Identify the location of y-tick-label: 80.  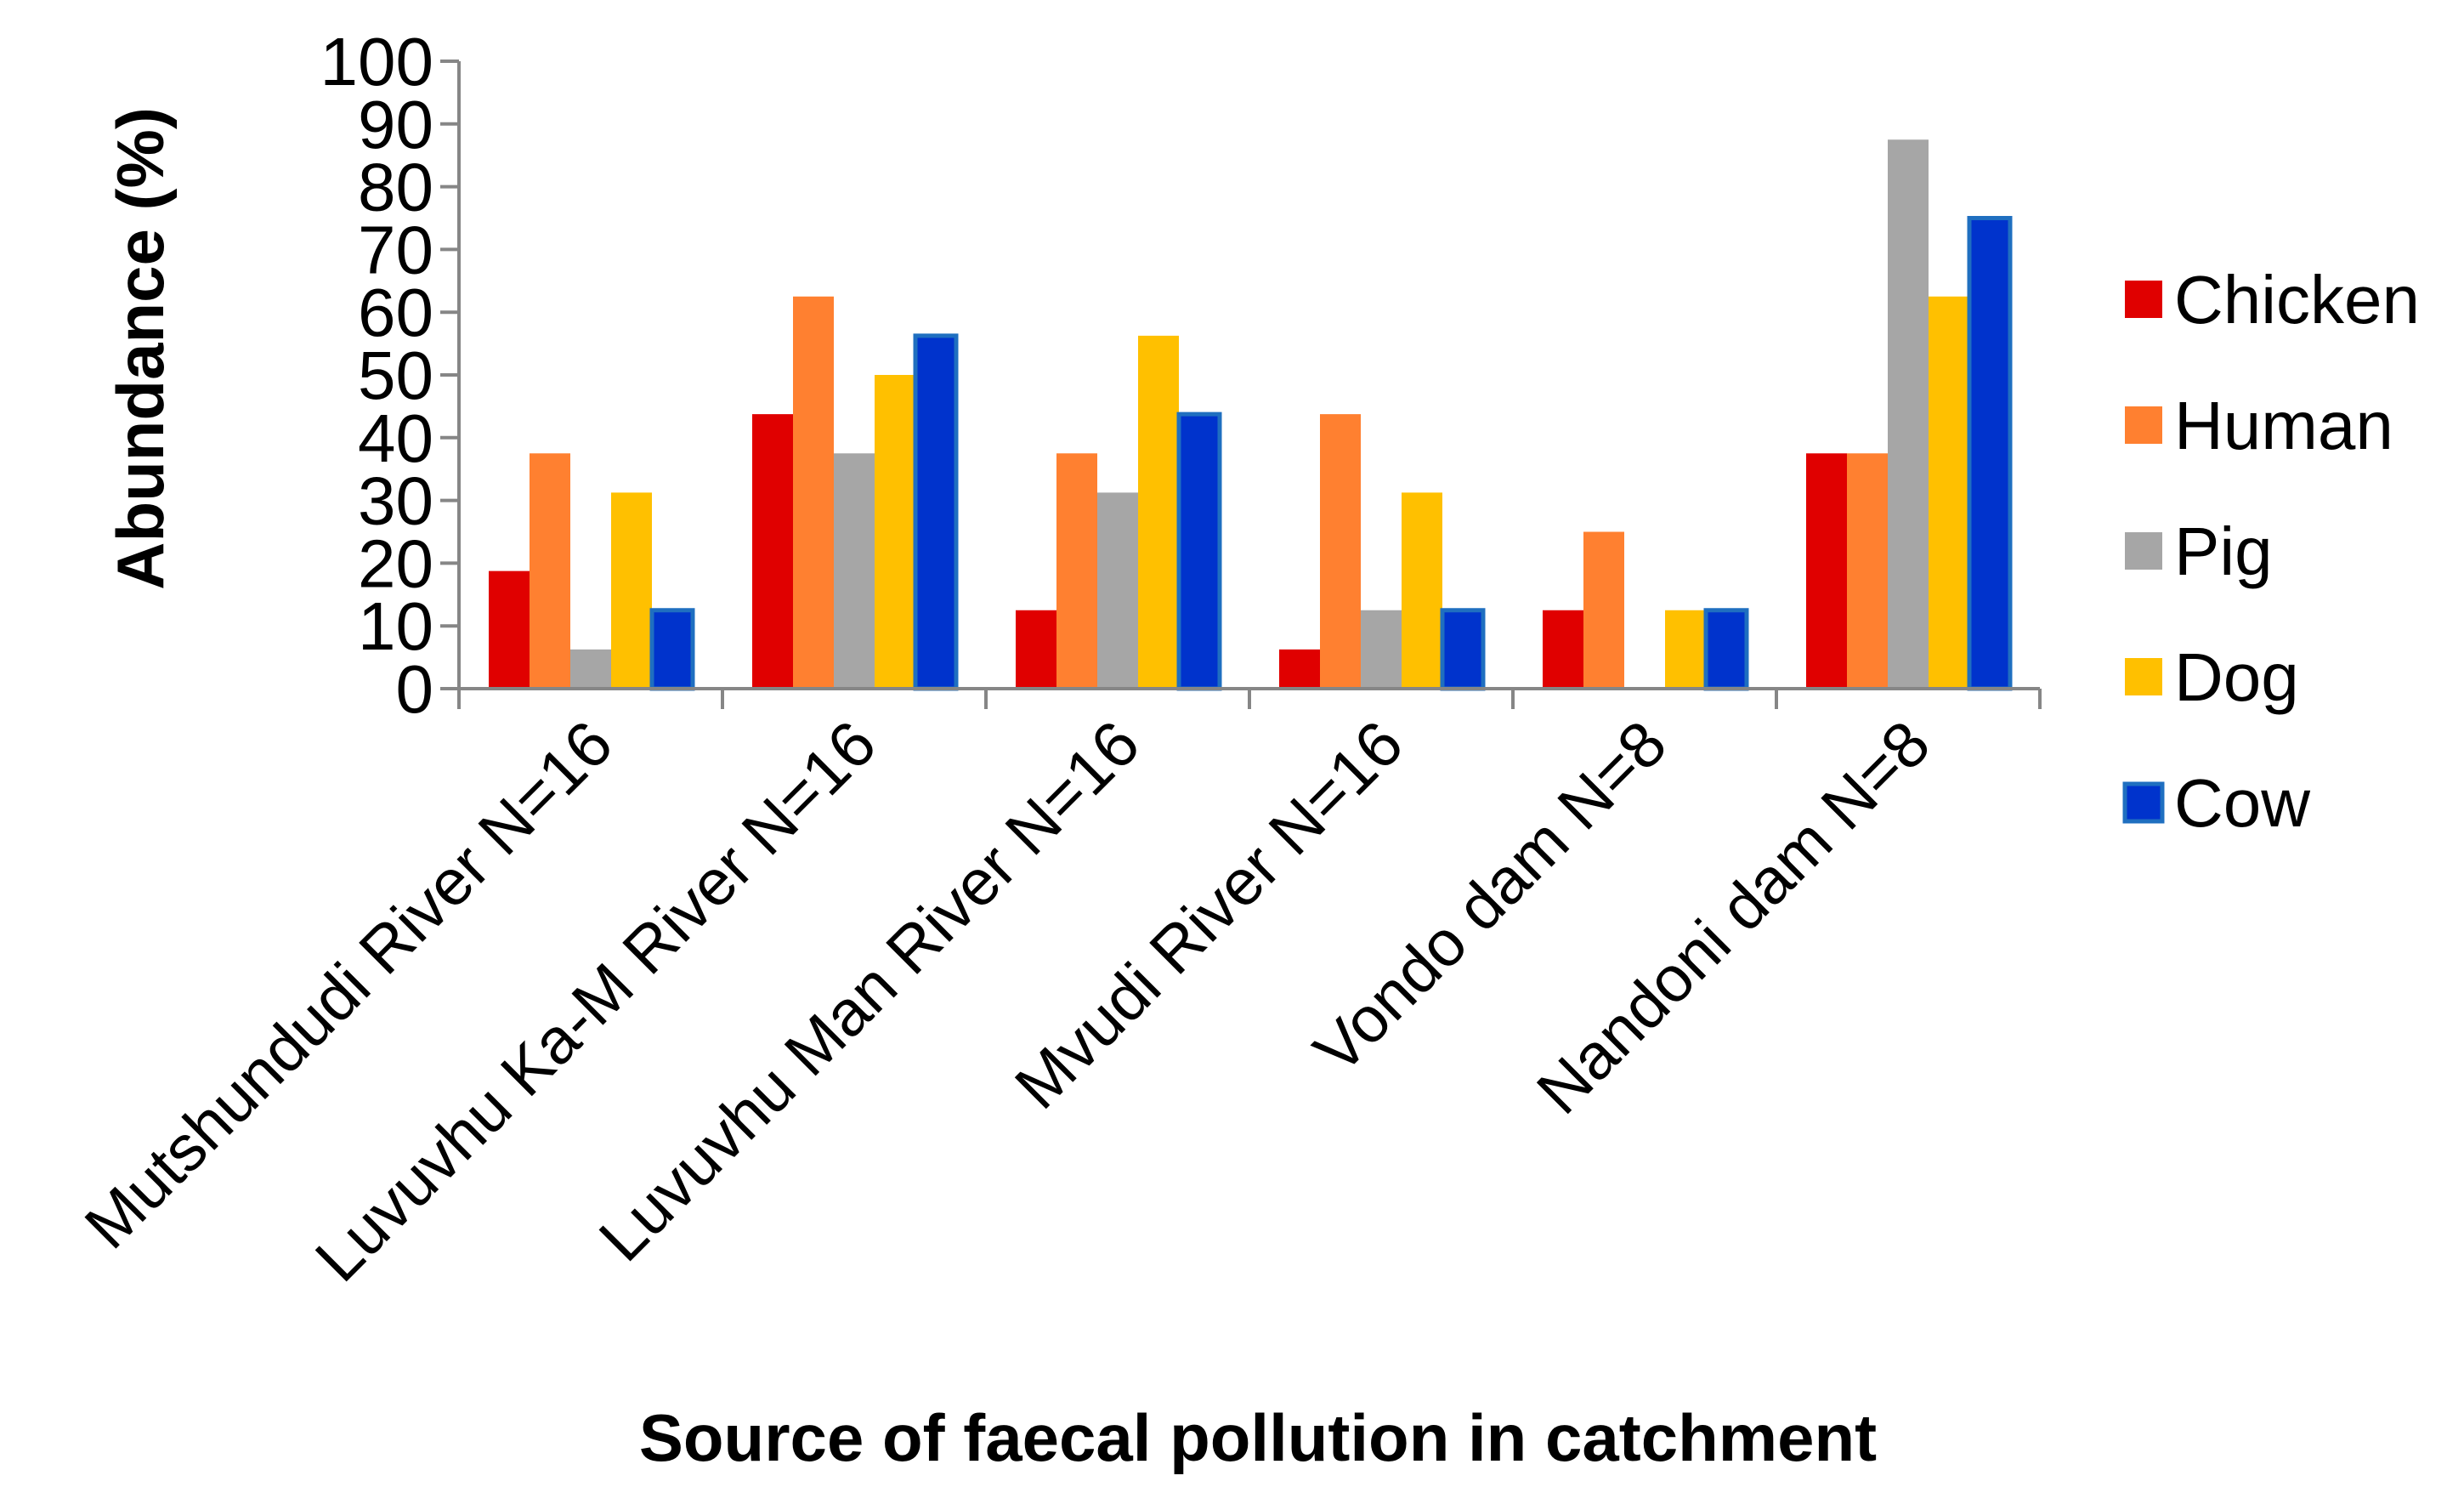
(396, 187).